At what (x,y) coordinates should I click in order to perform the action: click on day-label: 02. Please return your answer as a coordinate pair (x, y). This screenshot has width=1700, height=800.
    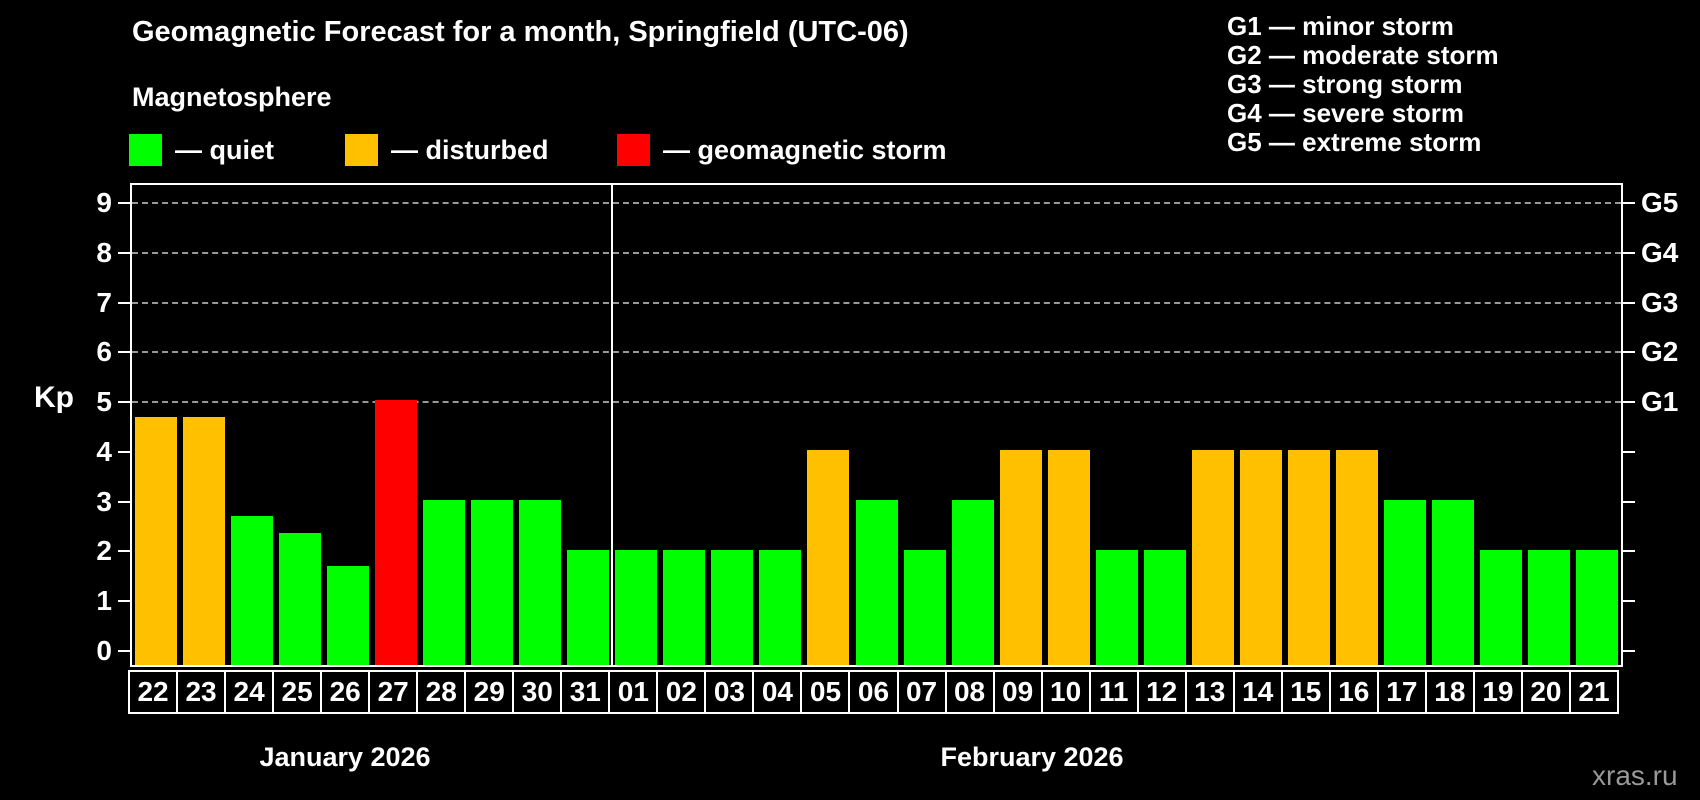
    Looking at the image, I should click on (681, 692).